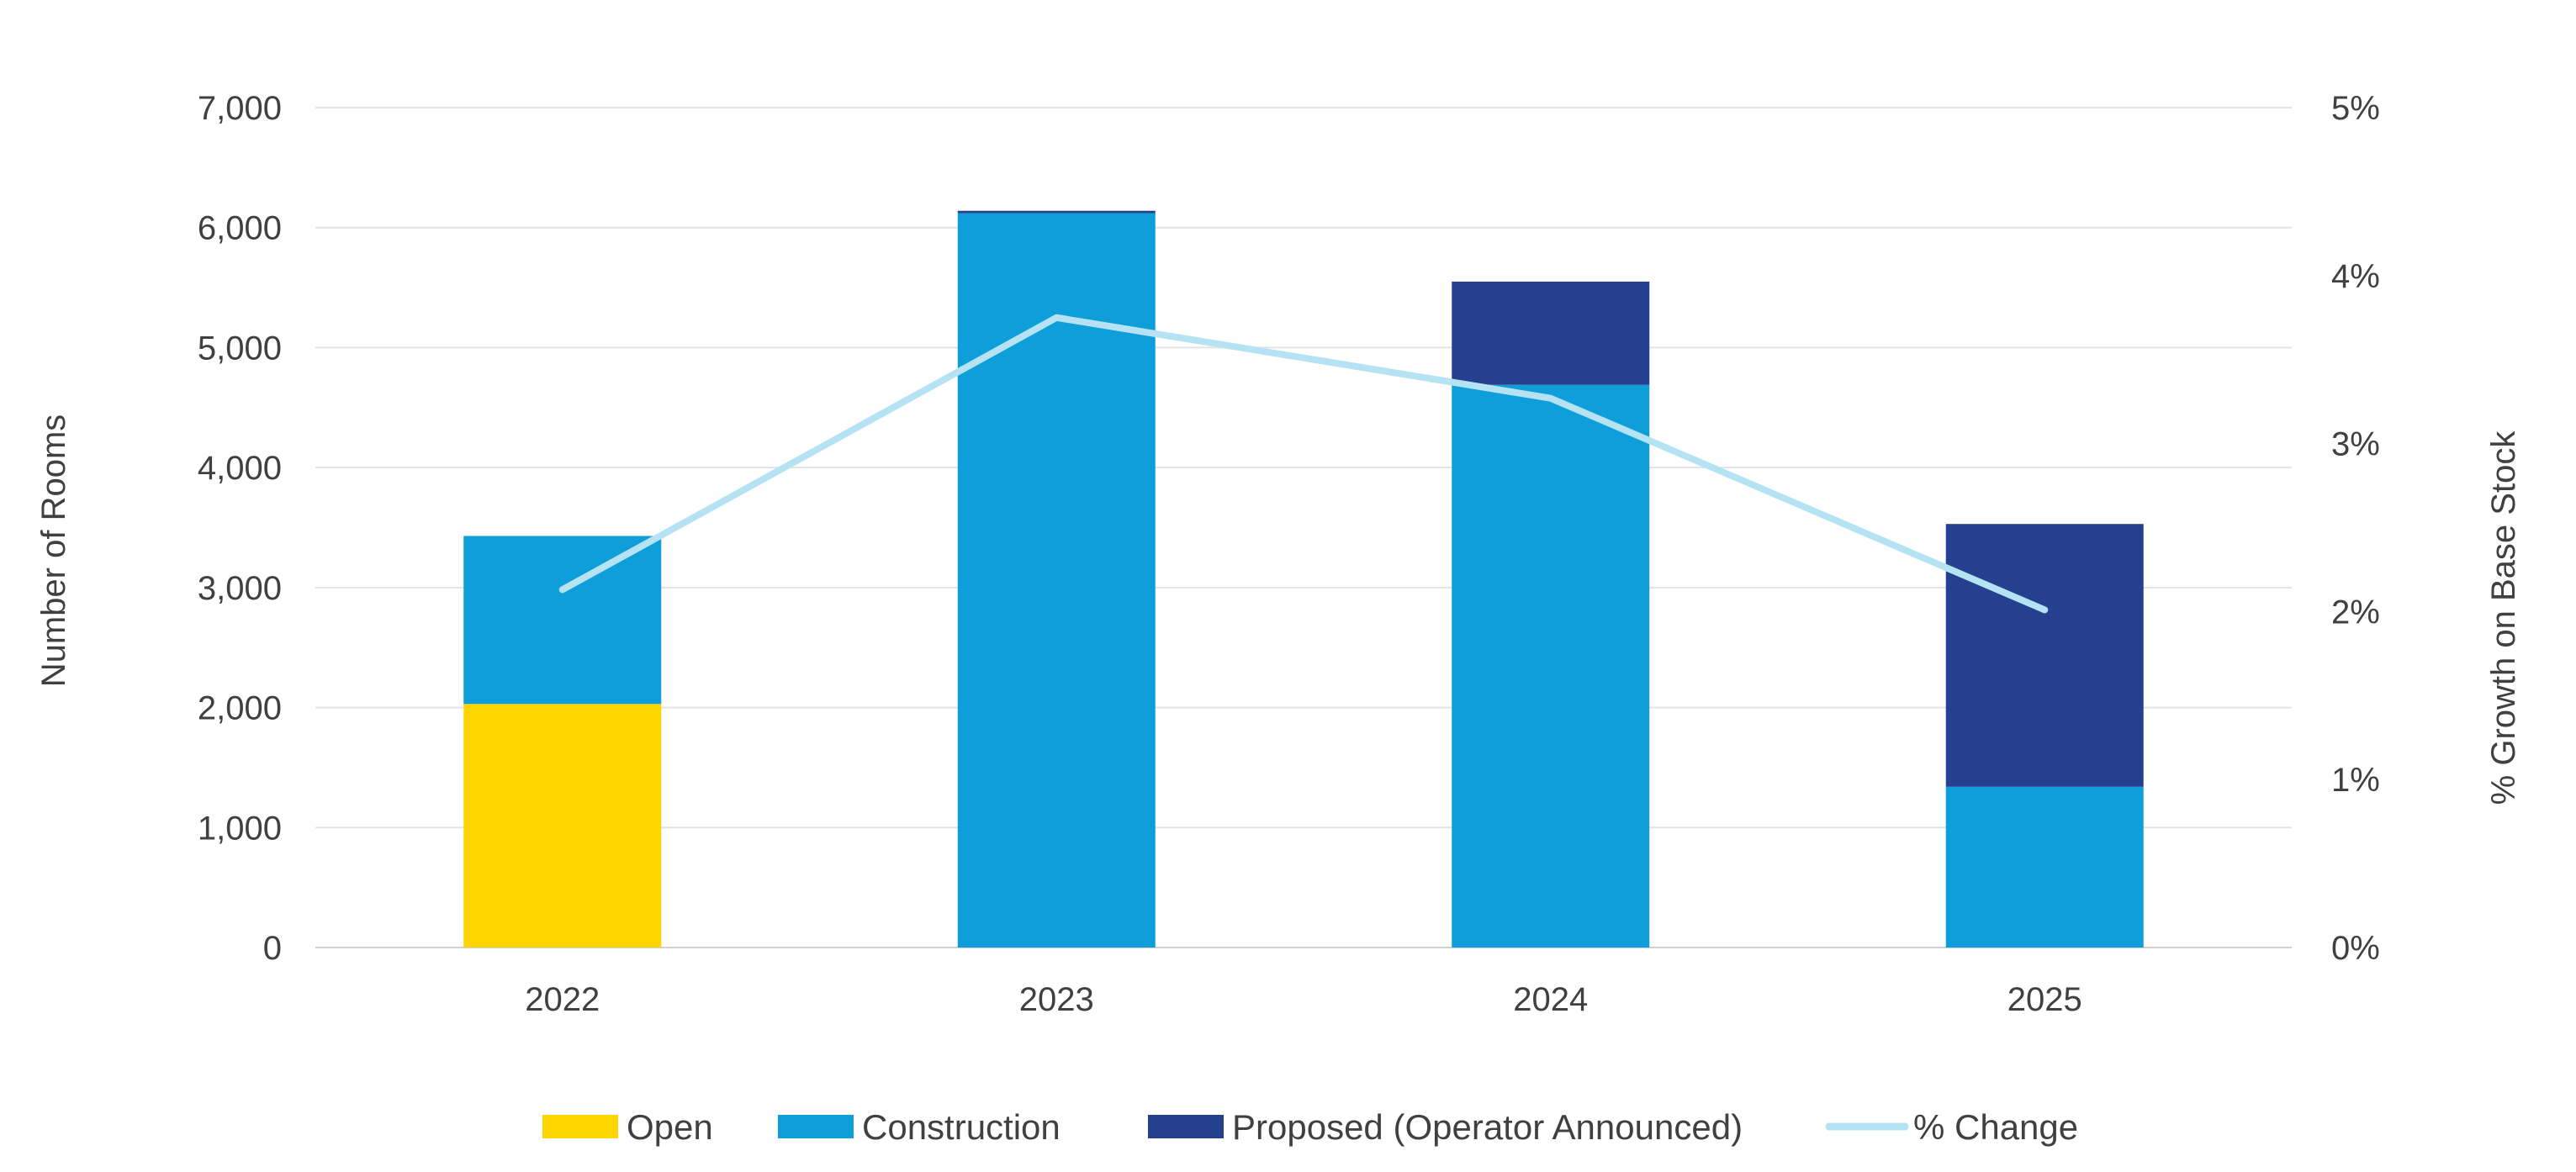  I want to click on x-axis-ticks: 2022 2023 2024 2025, so click(1303, 999).